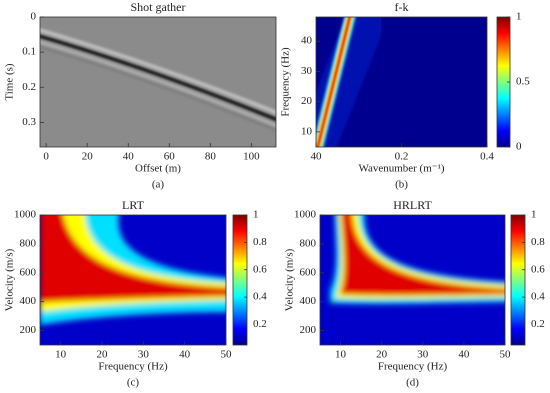  I want to click on caption: (d), so click(412, 383).